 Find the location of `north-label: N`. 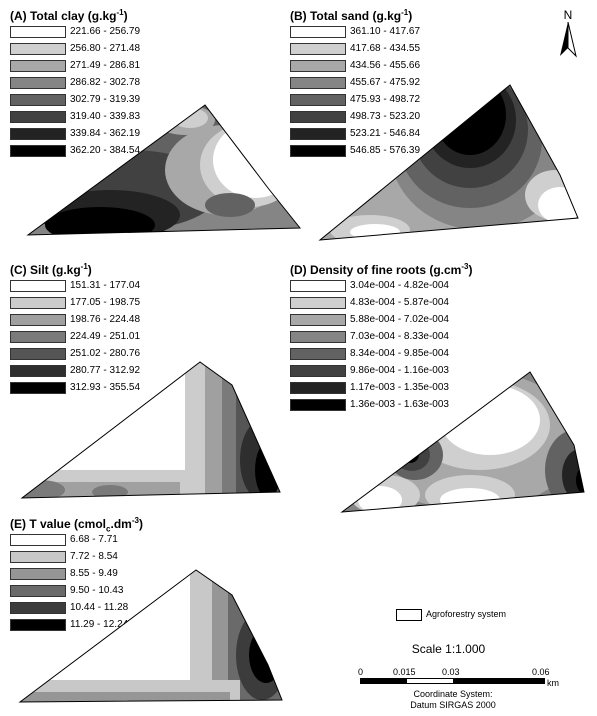

north-label: N is located at coordinates (568, 15).